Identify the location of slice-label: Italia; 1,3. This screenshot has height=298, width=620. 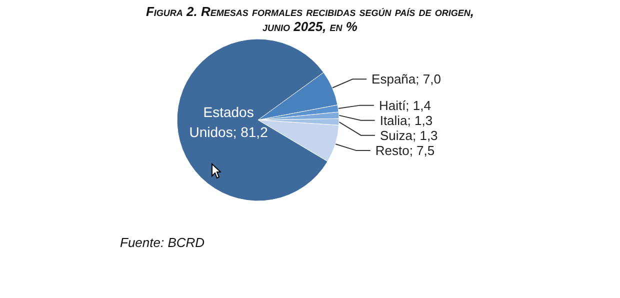
(406, 120).